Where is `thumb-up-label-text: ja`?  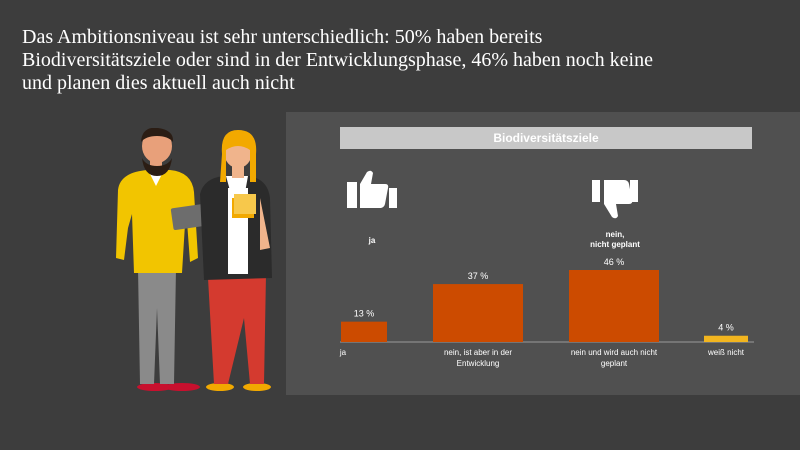
thumb-up-label-text: ja is located at coordinates (372, 240).